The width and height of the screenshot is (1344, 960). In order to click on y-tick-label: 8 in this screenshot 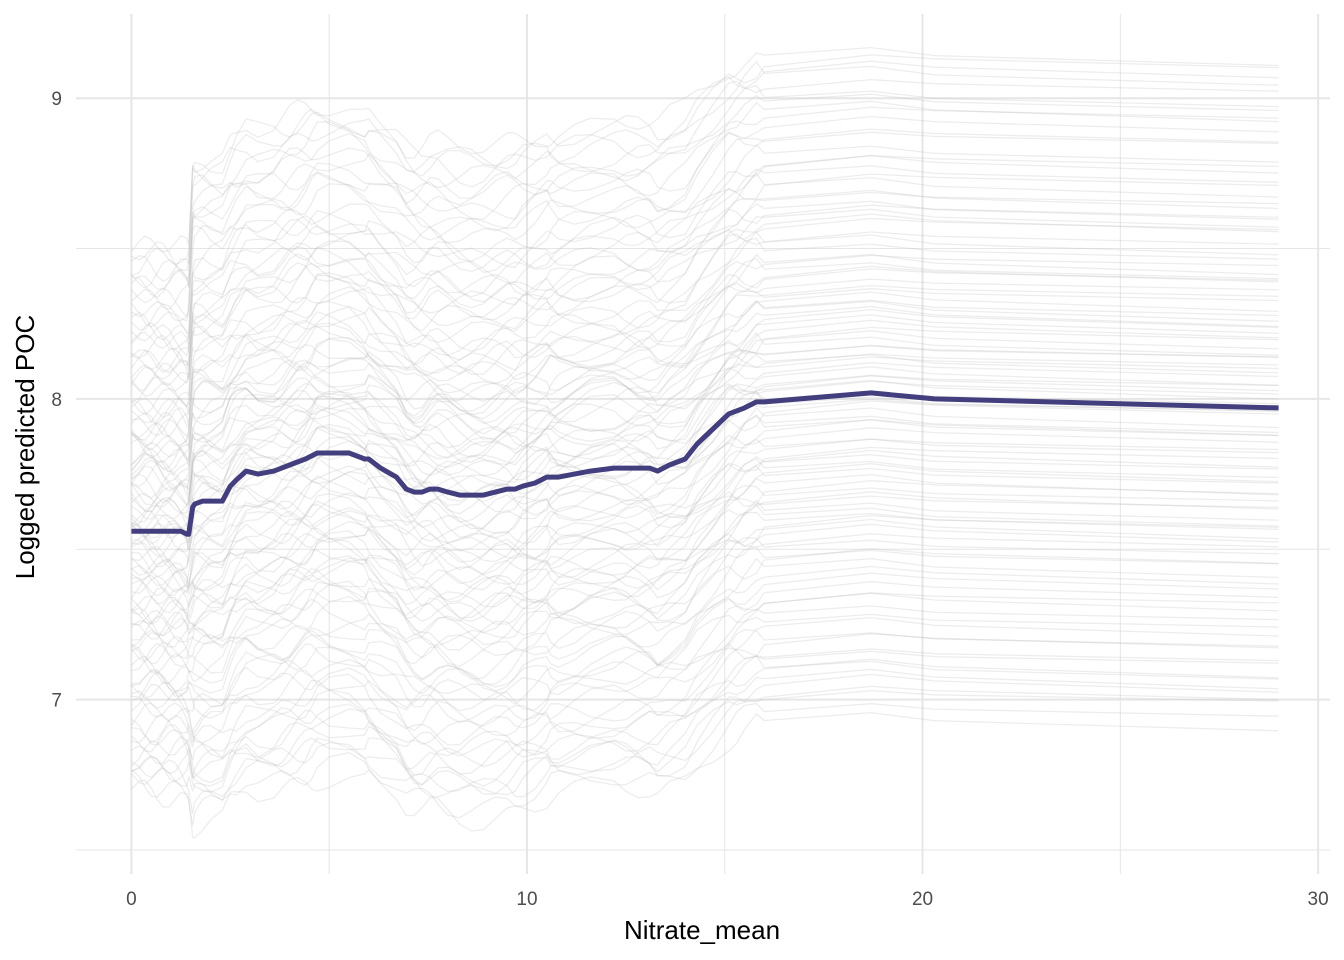, I will do `click(56, 400)`.